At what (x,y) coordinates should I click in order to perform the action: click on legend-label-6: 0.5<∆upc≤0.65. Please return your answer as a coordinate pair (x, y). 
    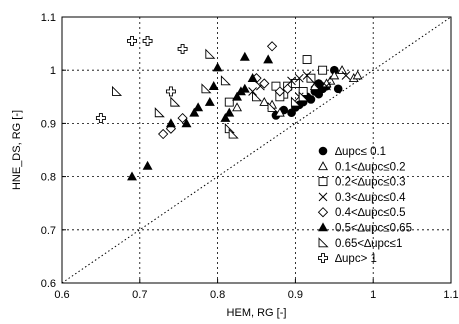
    Looking at the image, I should click on (373, 229).